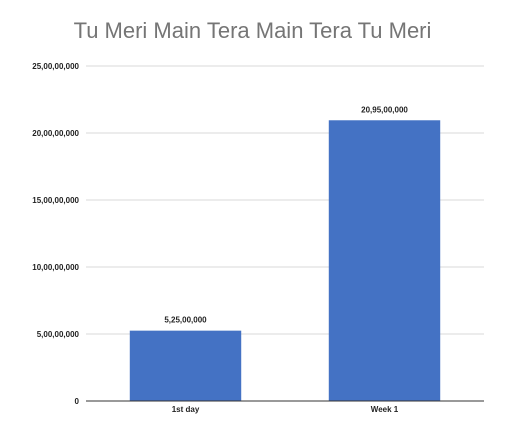 This screenshot has height=437, width=505. What do you see at coordinates (55, 133) in the screenshot?
I see `y-tick-label: 20,00,00,000` at bounding box center [55, 133].